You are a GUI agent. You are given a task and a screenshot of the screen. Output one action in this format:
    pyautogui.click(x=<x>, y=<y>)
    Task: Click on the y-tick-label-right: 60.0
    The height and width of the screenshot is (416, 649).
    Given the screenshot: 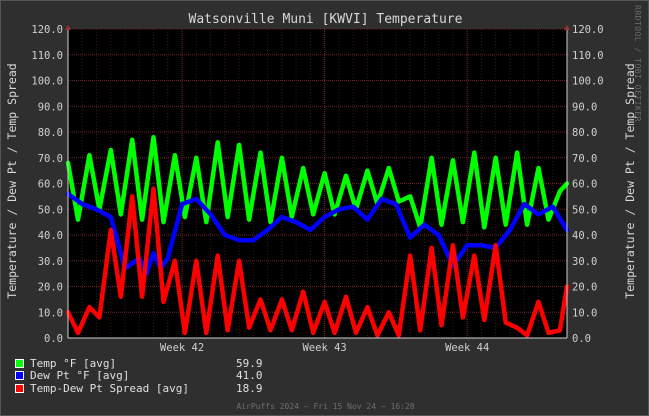 What is the action you would take?
    pyautogui.click(x=584, y=185)
    